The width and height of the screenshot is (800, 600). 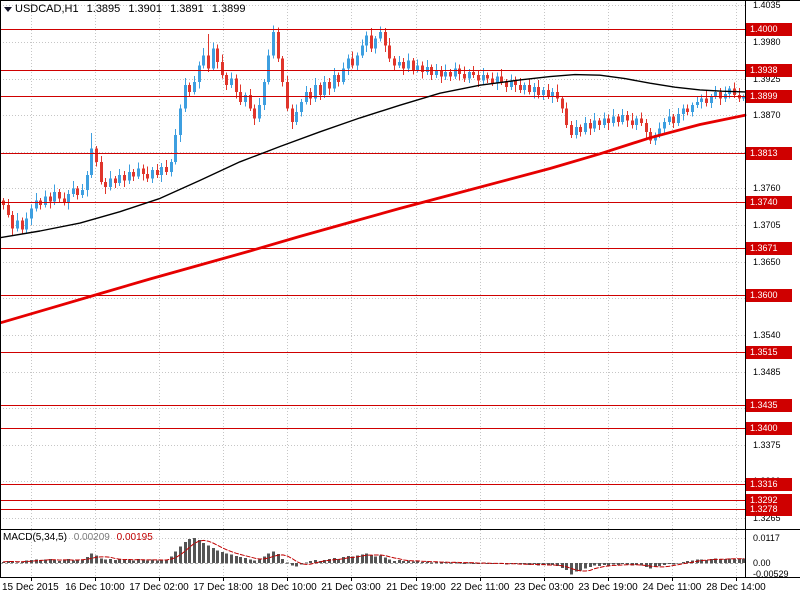 I want to click on price-level-label: 1.3899, so click(x=769, y=96).